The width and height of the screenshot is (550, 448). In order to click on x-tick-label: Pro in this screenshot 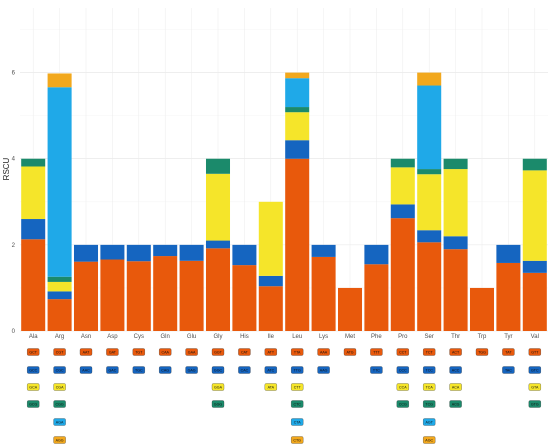, I will do `click(403, 337)`.